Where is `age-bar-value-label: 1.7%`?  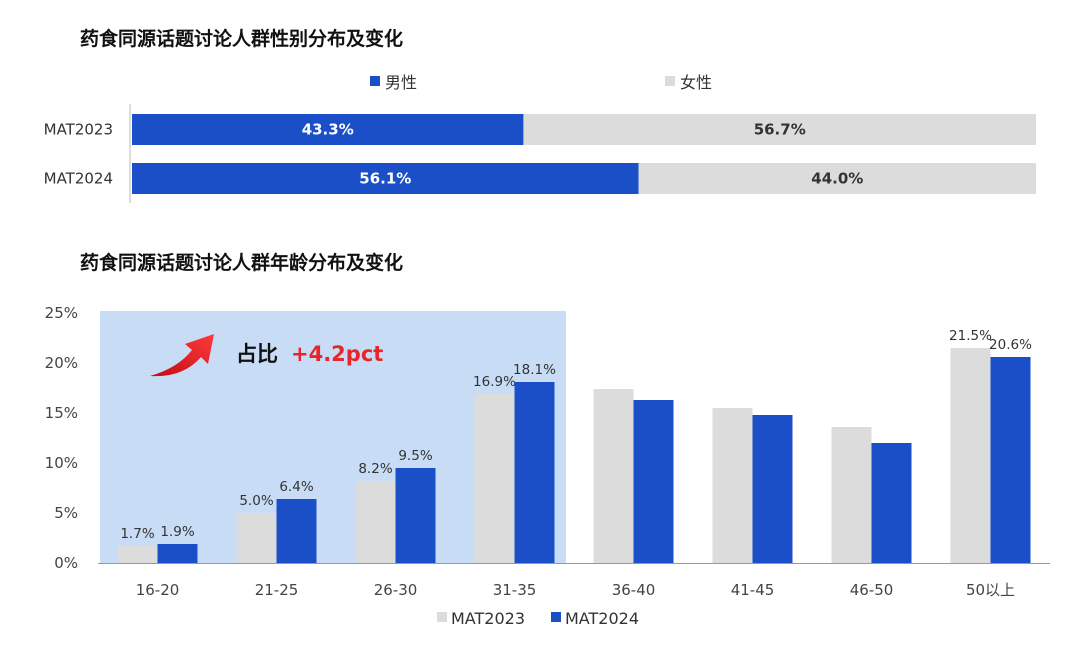
age-bar-value-label: 1.7% is located at coordinates (137, 534).